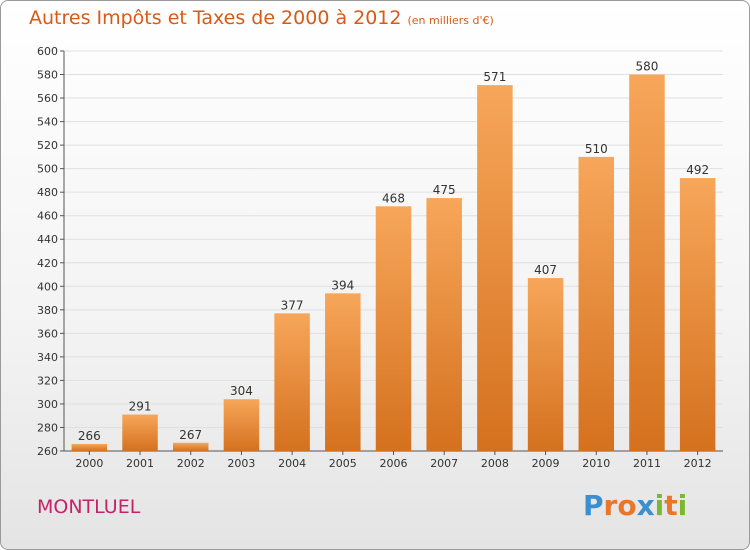 The width and height of the screenshot is (750, 550). Describe the element at coordinates (140, 463) in the screenshot. I see `x-tick-label: 2001` at that location.